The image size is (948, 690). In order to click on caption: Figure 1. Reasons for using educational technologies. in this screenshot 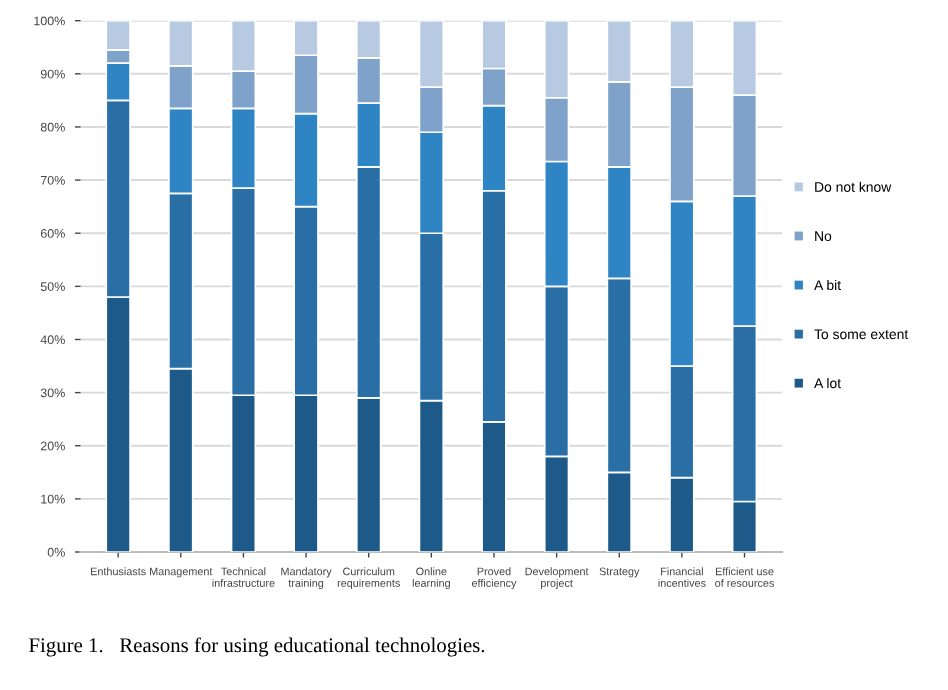, I will do `click(257, 647)`.